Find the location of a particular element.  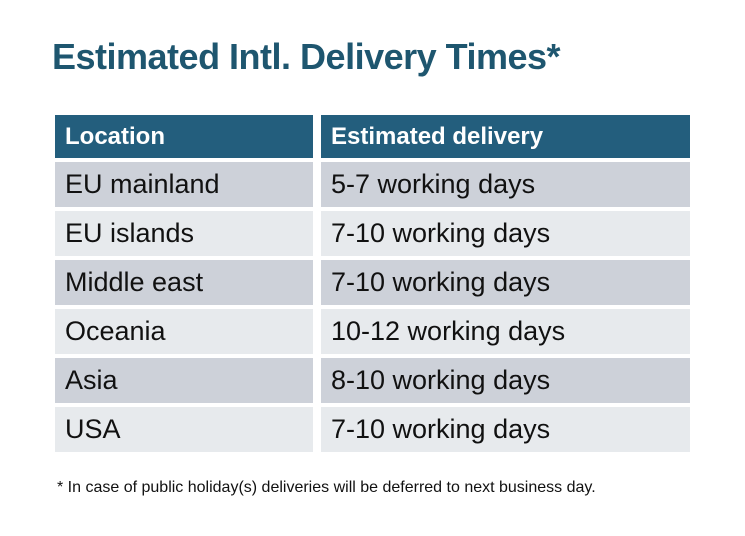

table-row: EU mainland 5-7 working days is located at coordinates (372, 184).